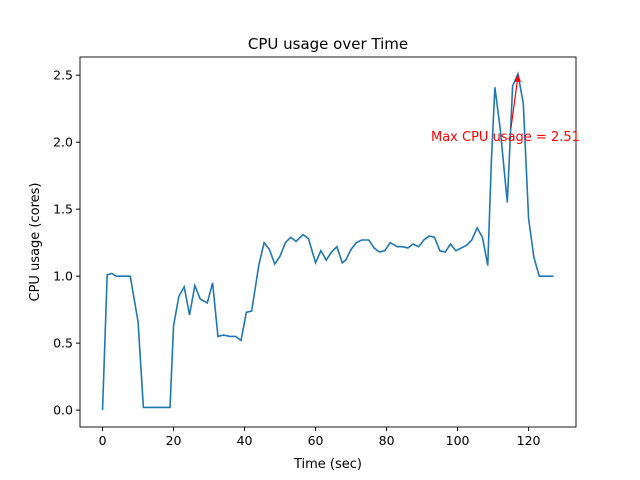 This screenshot has width=640, height=480. What do you see at coordinates (327, 464) in the screenshot?
I see `x-axis-label: Time (sec)` at bounding box center [327, 464].